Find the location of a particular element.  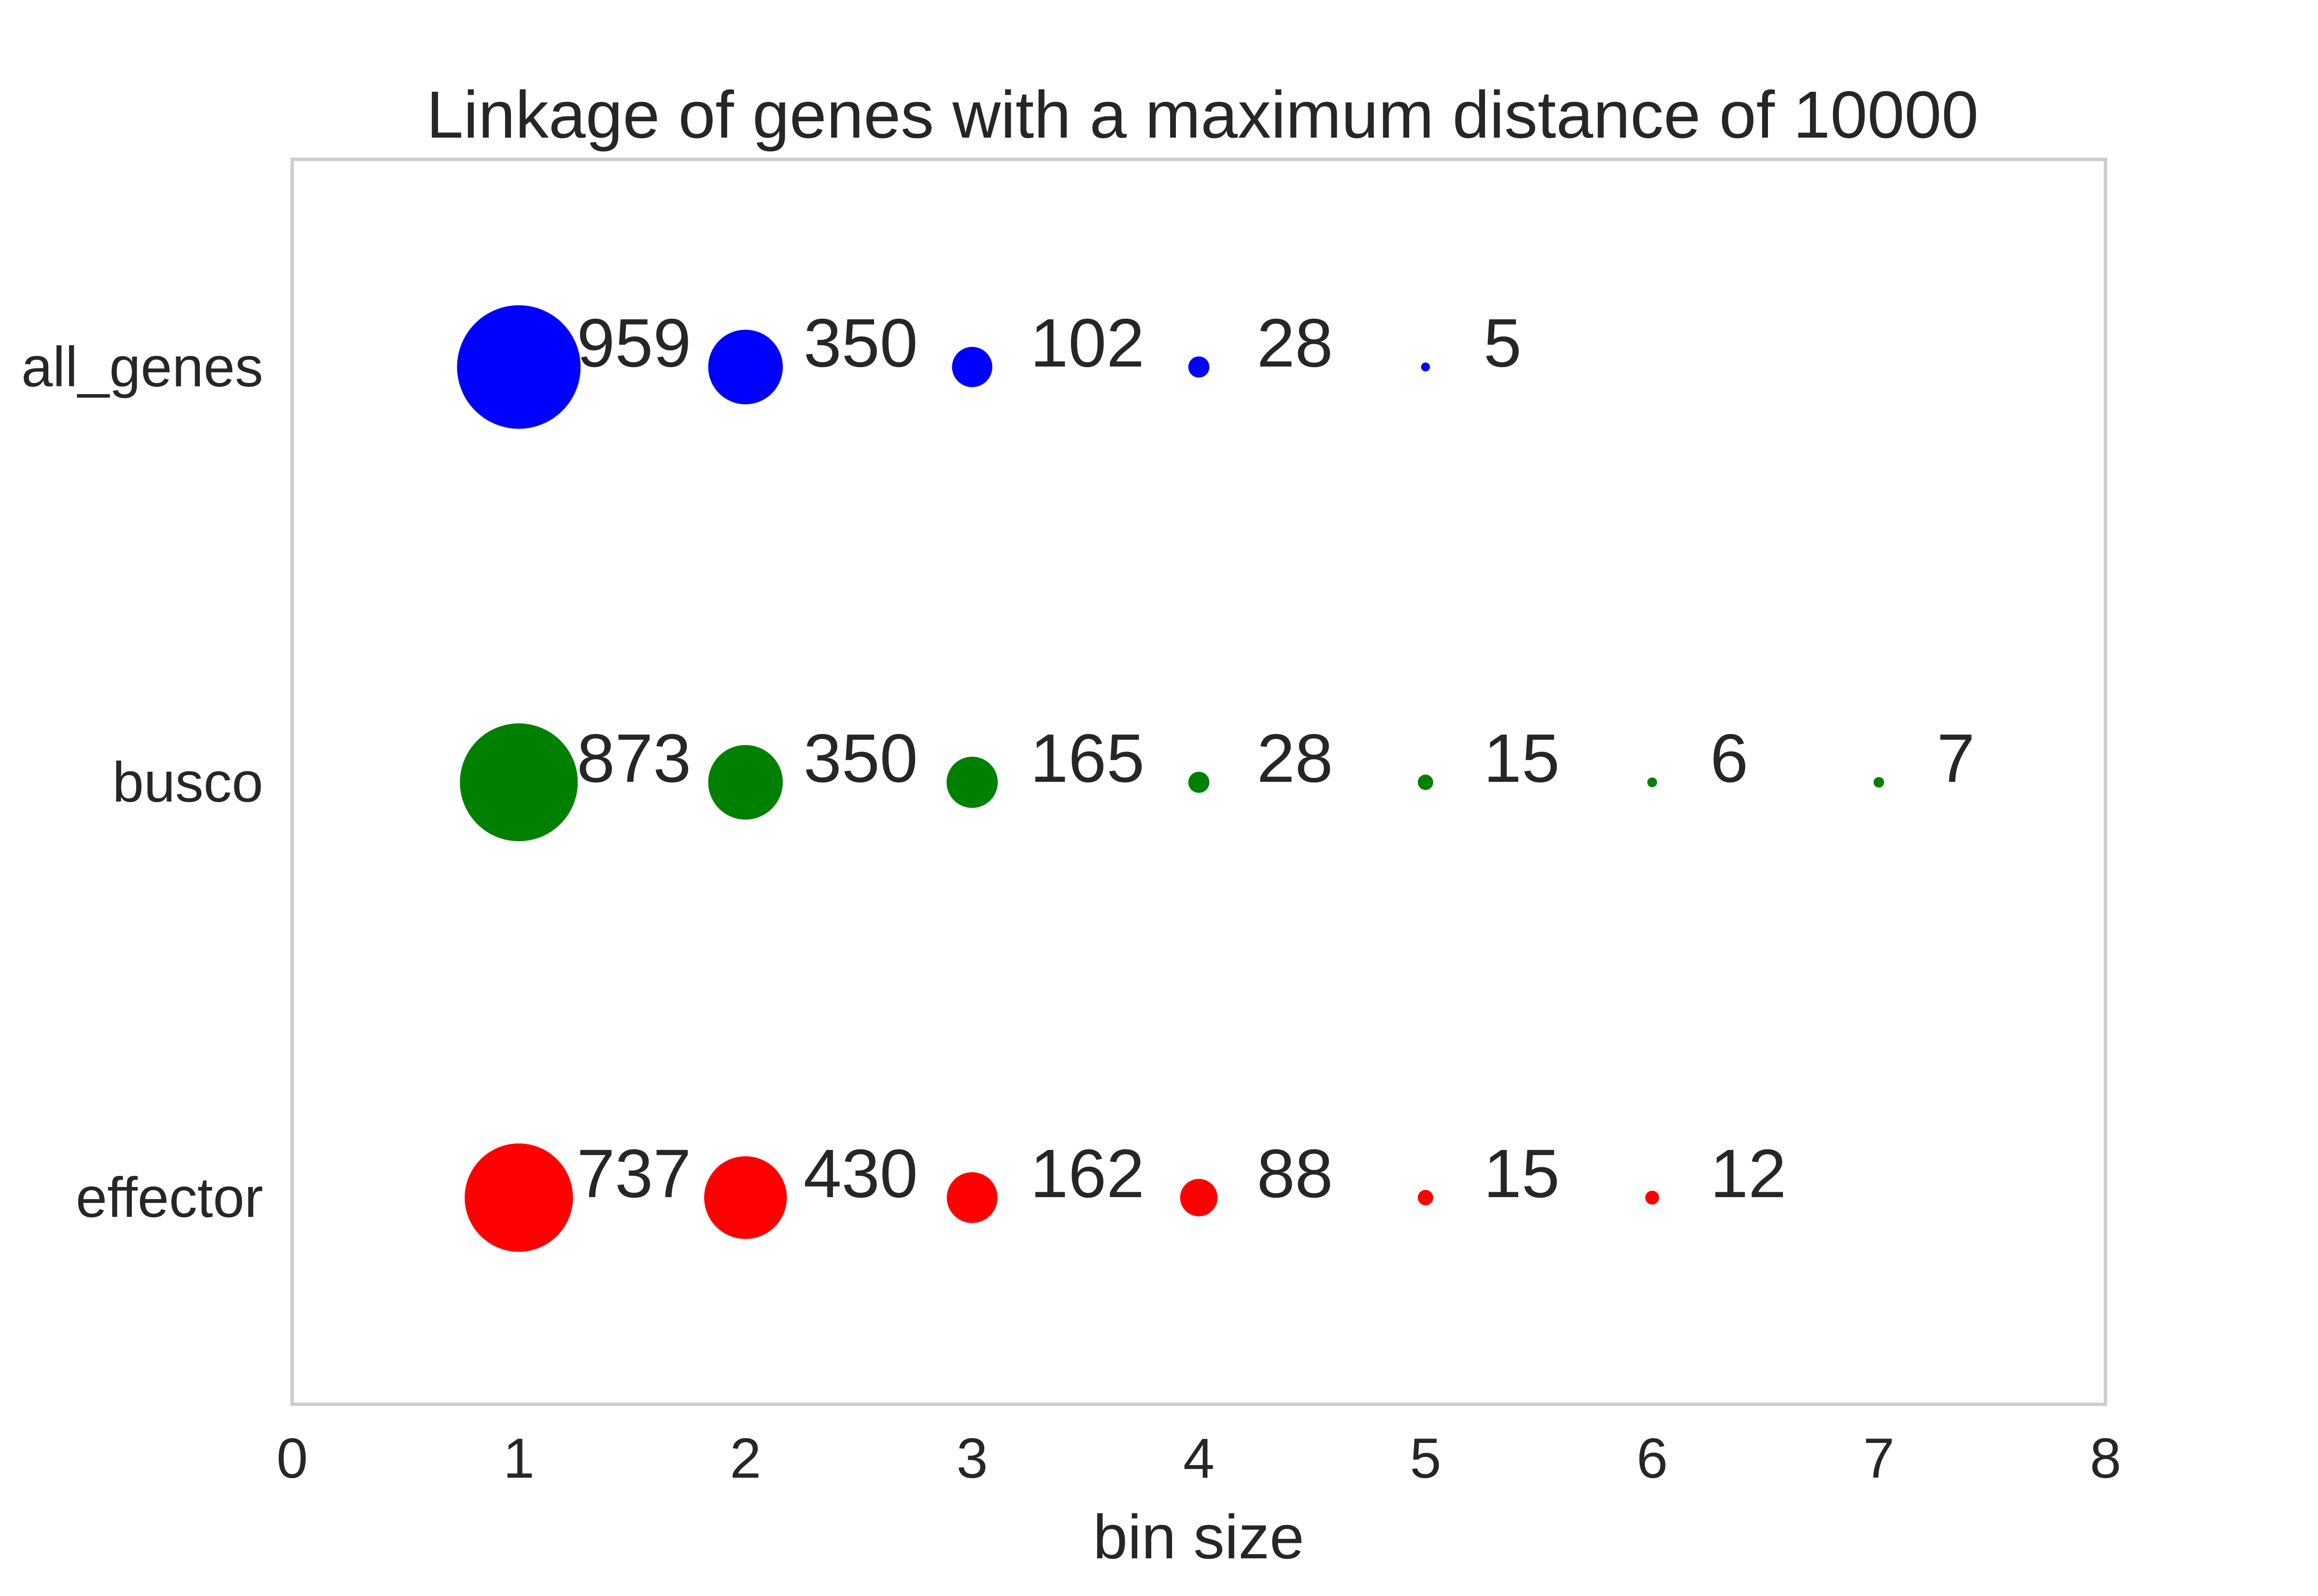

y-tick-label: effector is located at coordinates (169, 1197).